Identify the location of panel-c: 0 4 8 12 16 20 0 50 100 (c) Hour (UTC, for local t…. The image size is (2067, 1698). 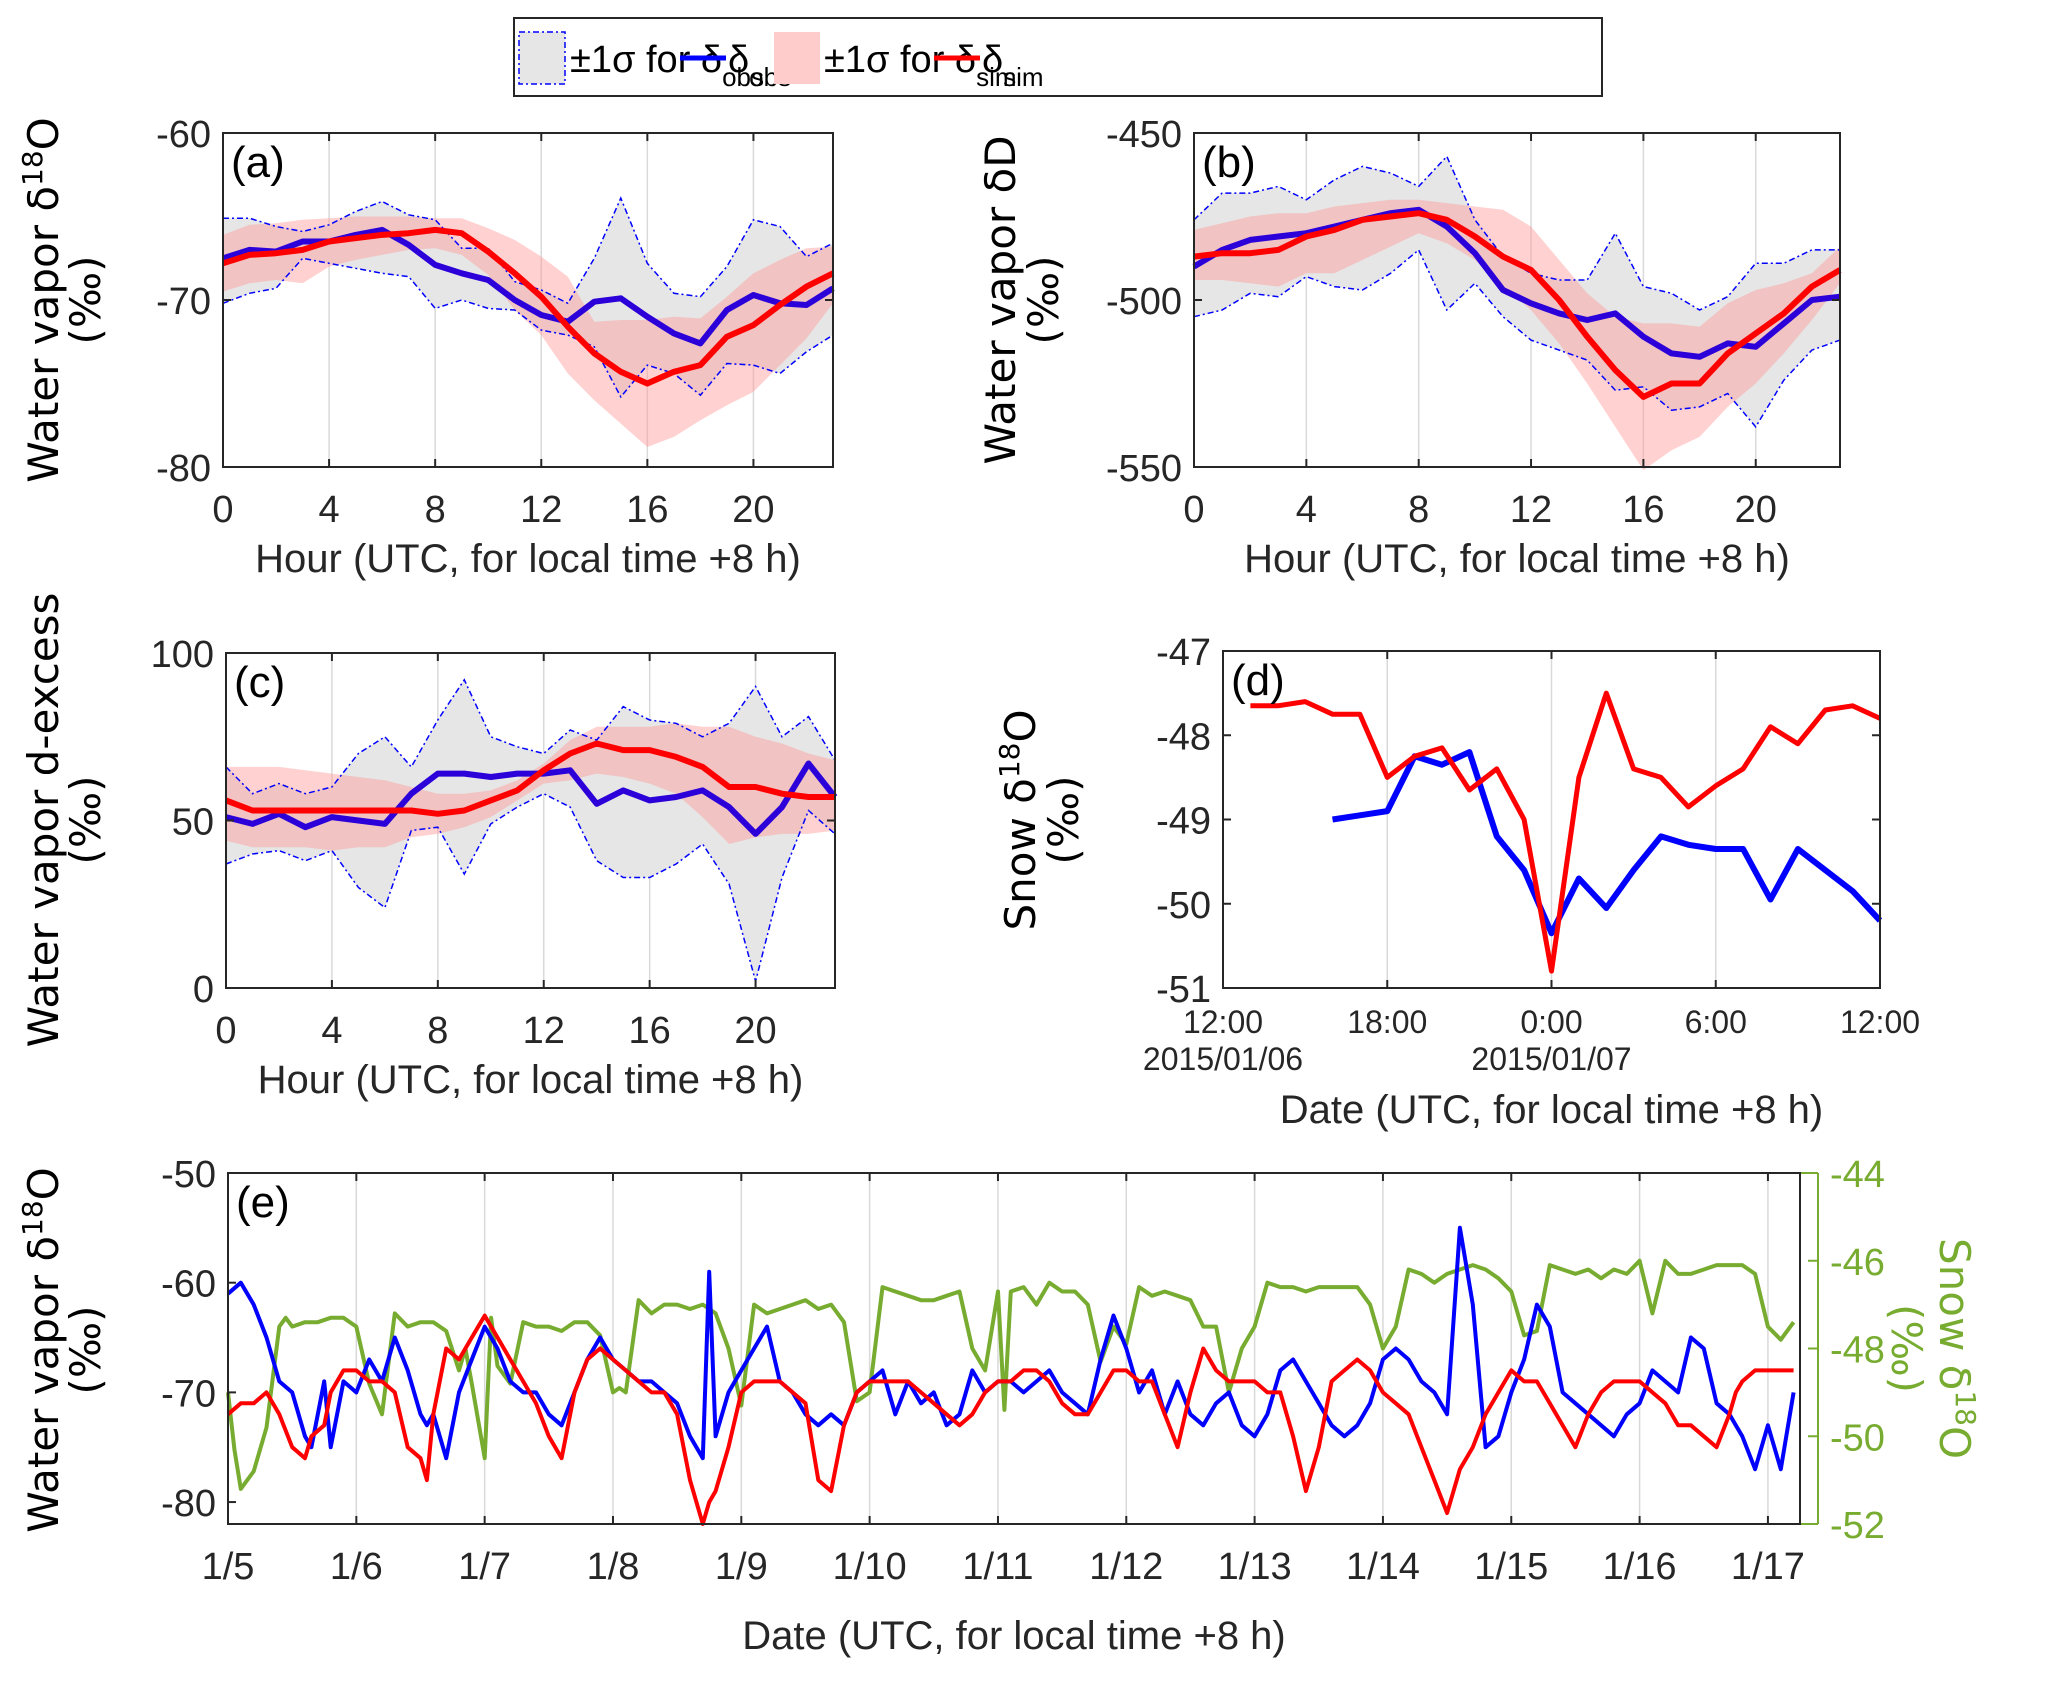
(428, 847).